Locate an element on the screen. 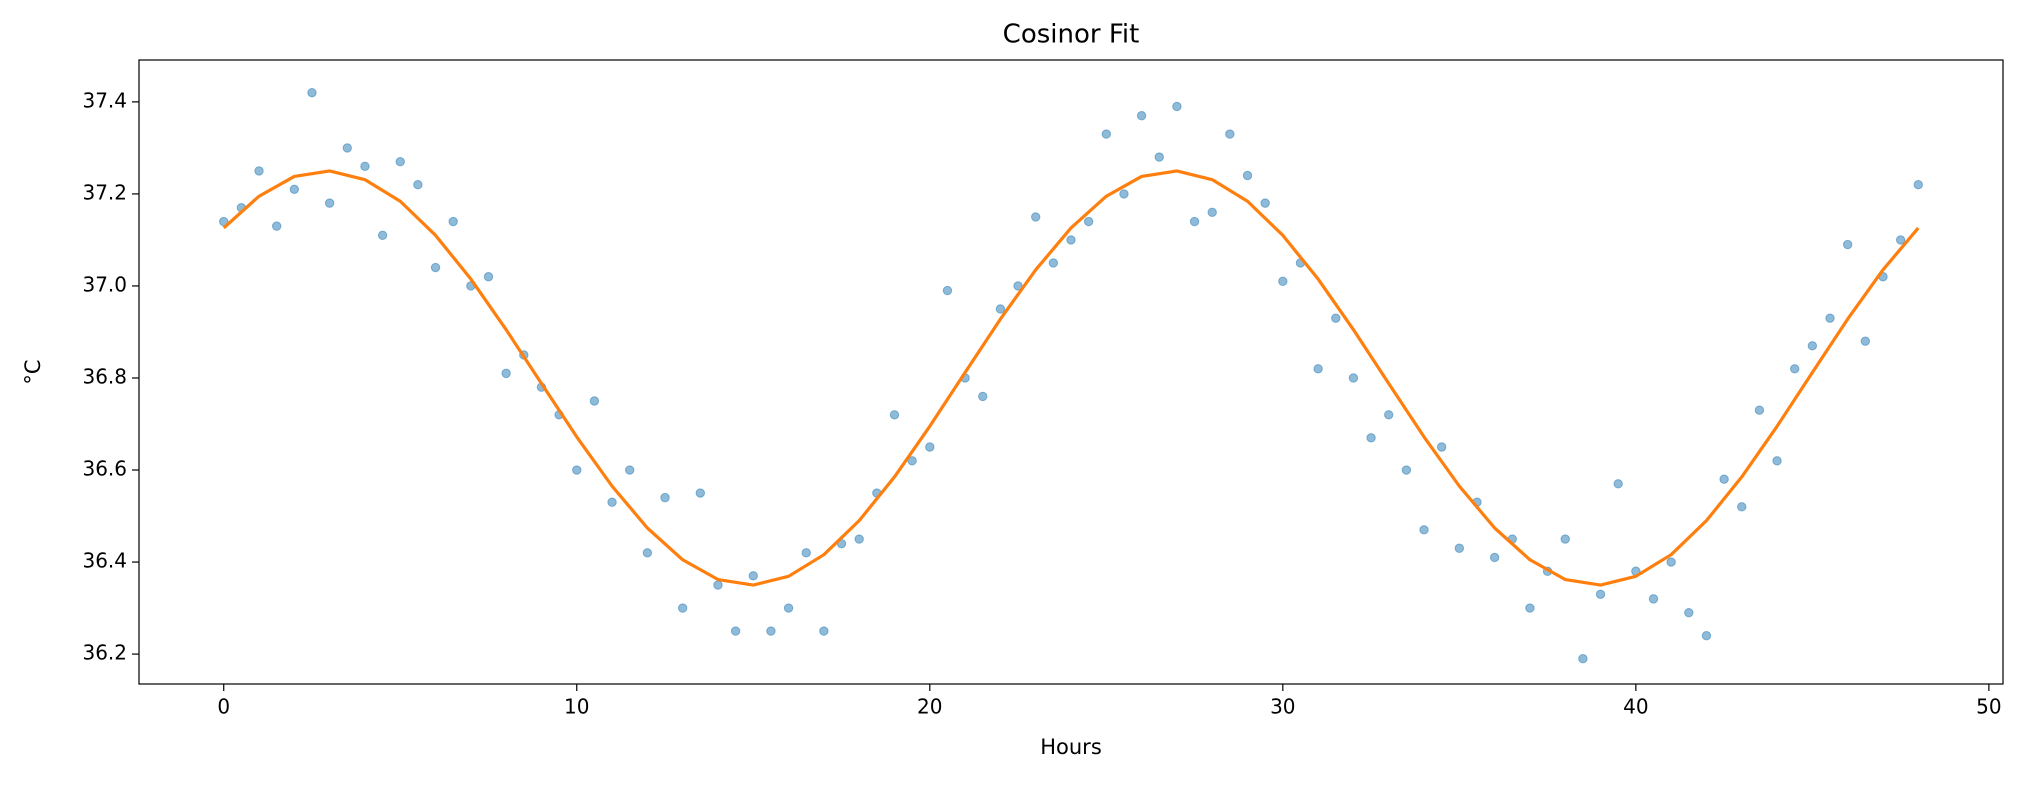  chart-title: Cosinor Fit is located at coordinates (1071, 35).